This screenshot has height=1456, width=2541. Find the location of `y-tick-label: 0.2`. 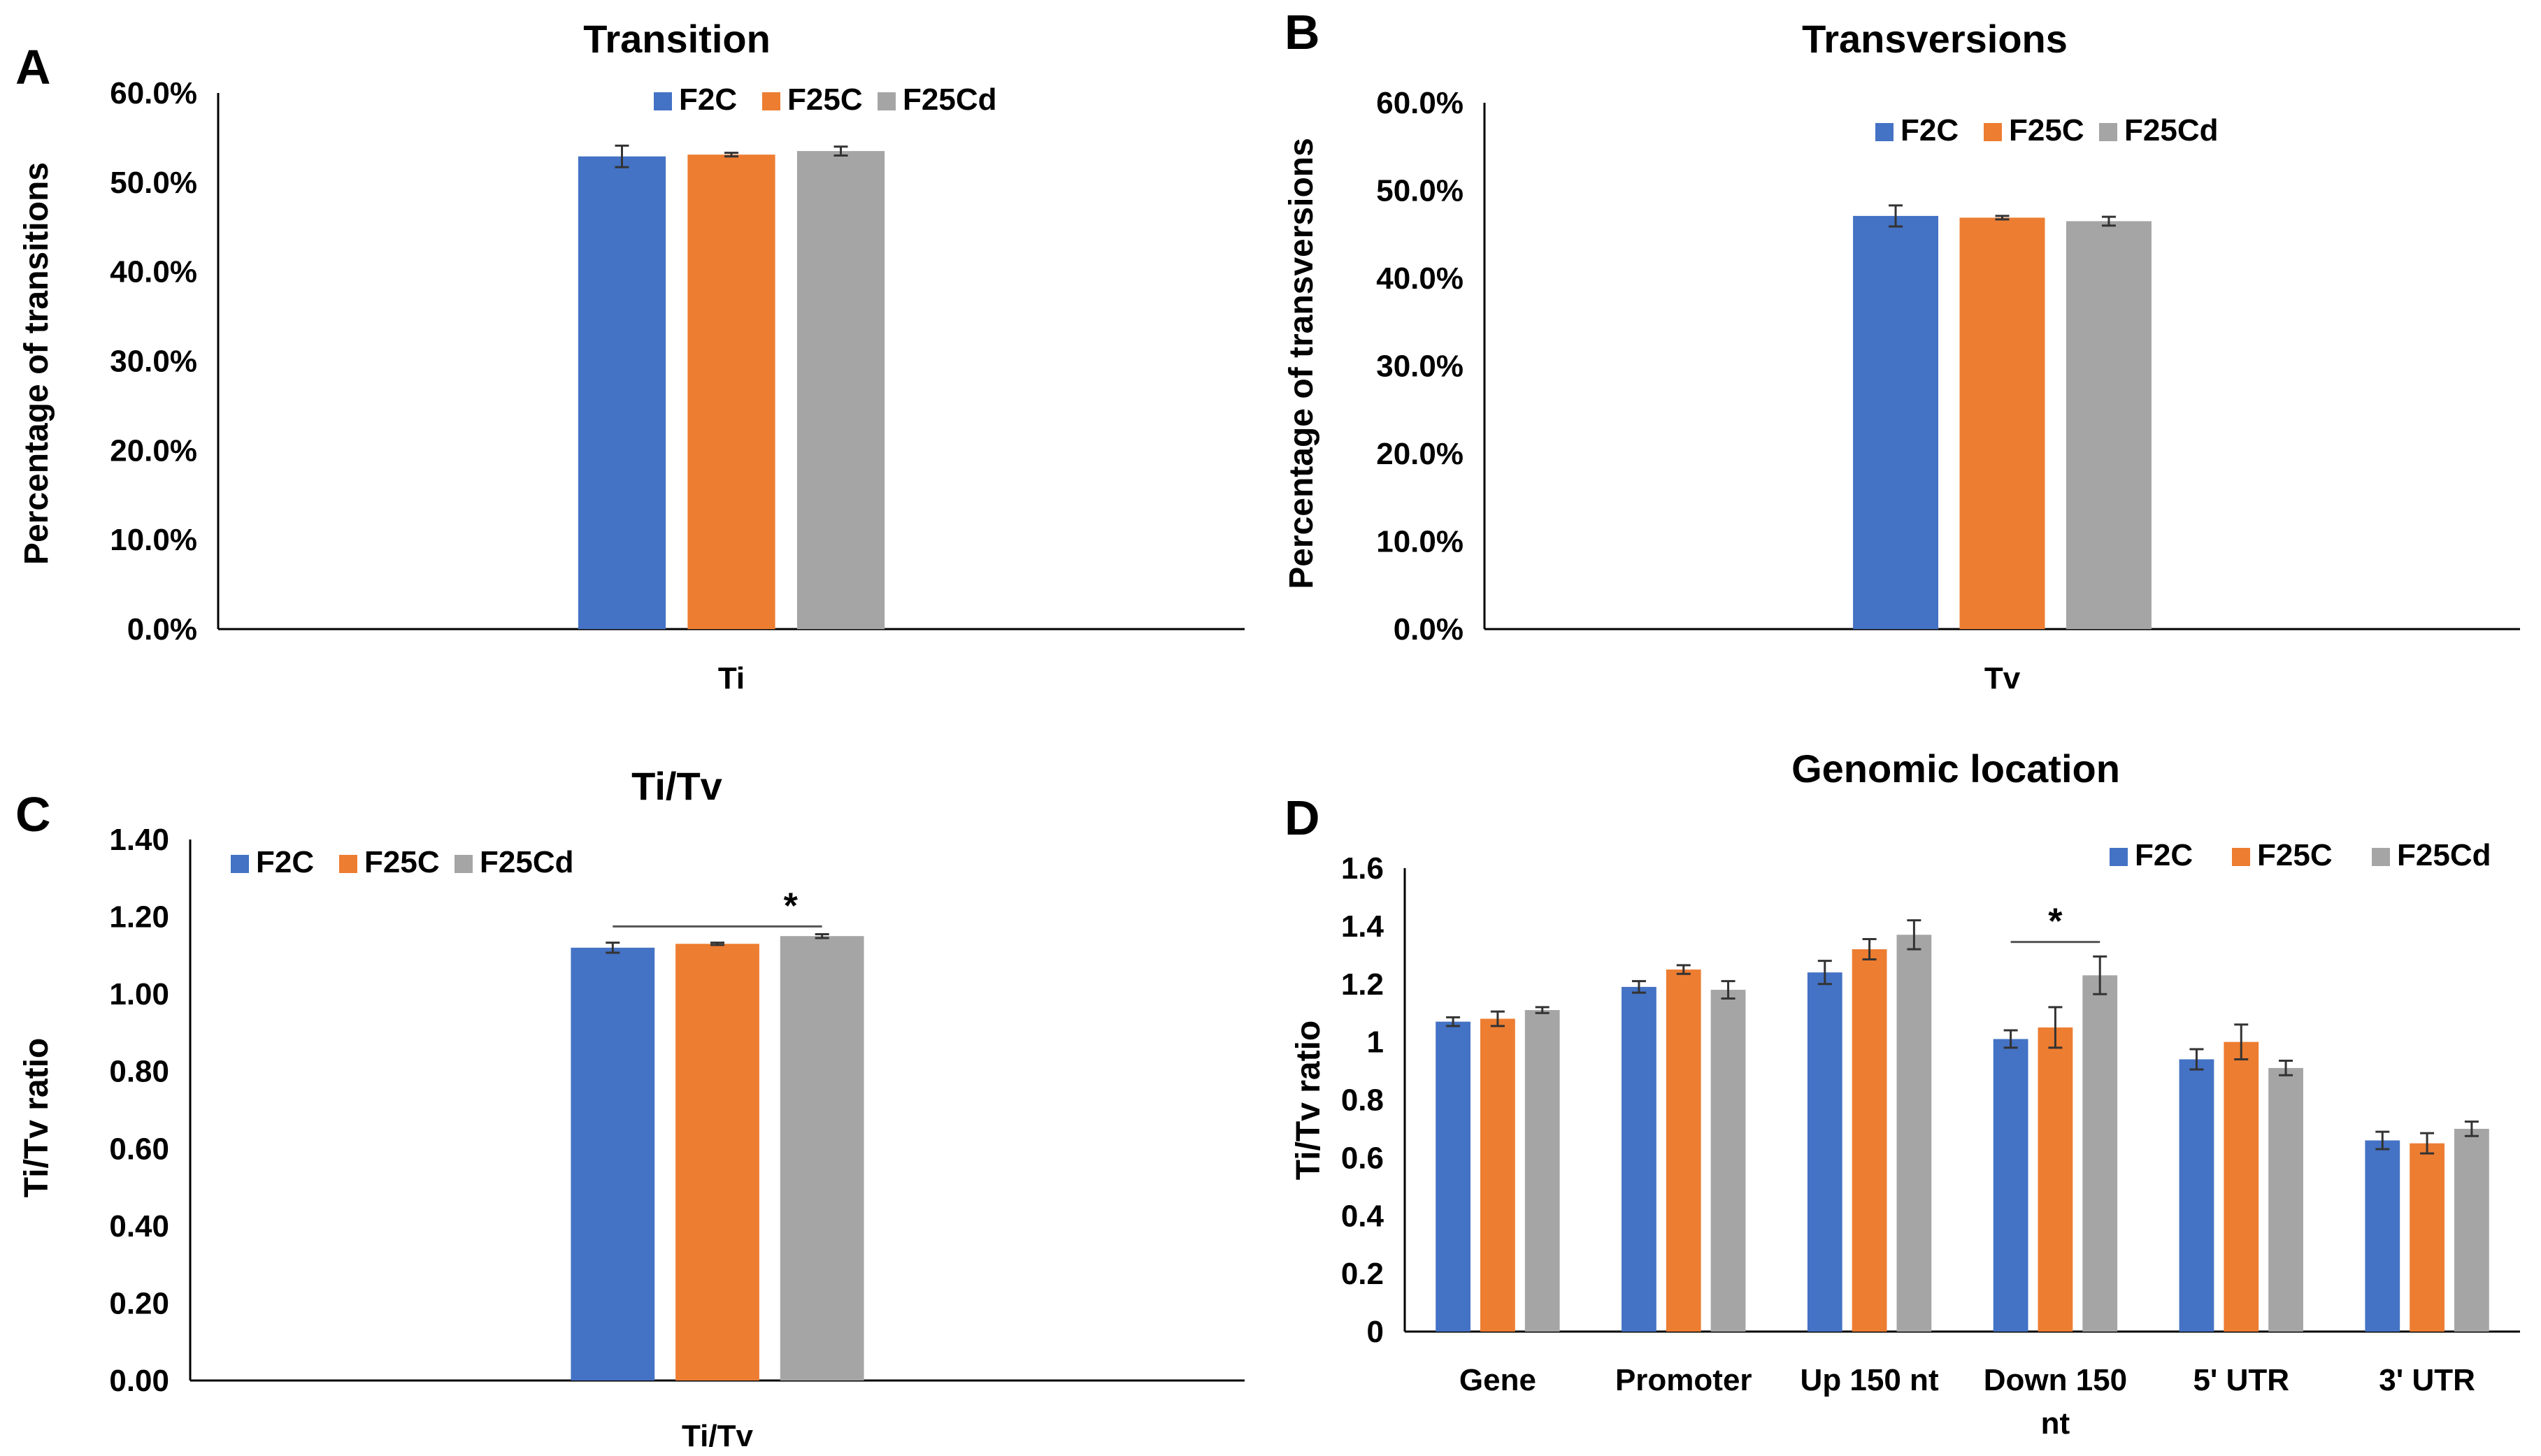

y-tick-label: 0.2 is located at coordinates (1363, 1274).